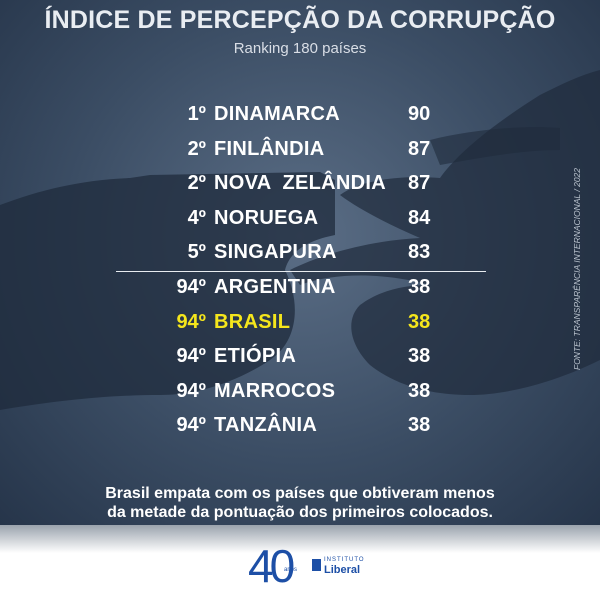 The image size is (600, 600). Describe the element at coordinates (255, 356) in the screenshot. I see `ranking-country: ETIÓPIA` at that location.